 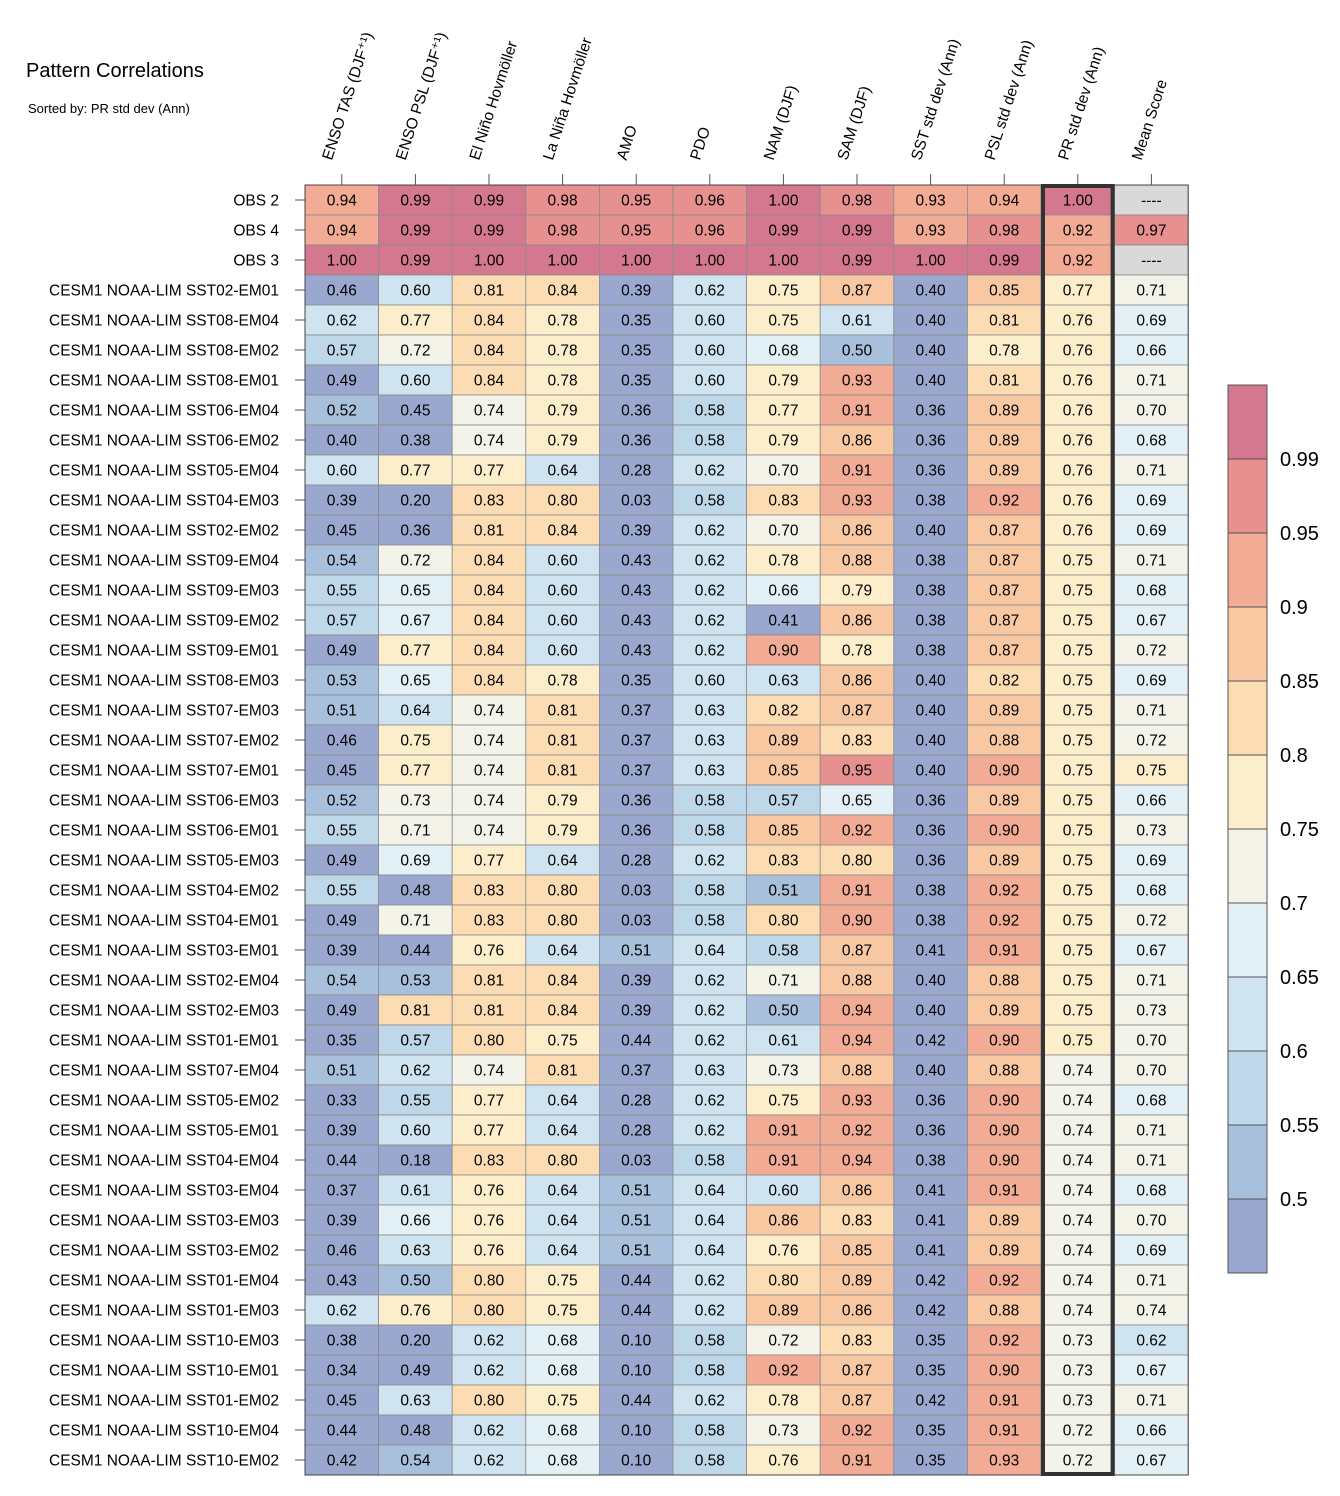 I want to click on cell-value: 0.82, so click(x=783, y=711).